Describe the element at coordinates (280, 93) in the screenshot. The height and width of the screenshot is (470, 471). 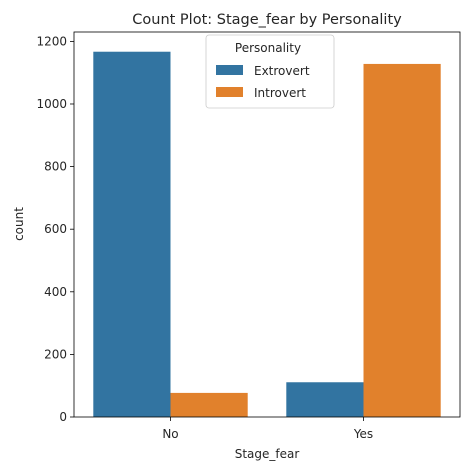
I see `legend-label-introvert: Introvert` at that location.